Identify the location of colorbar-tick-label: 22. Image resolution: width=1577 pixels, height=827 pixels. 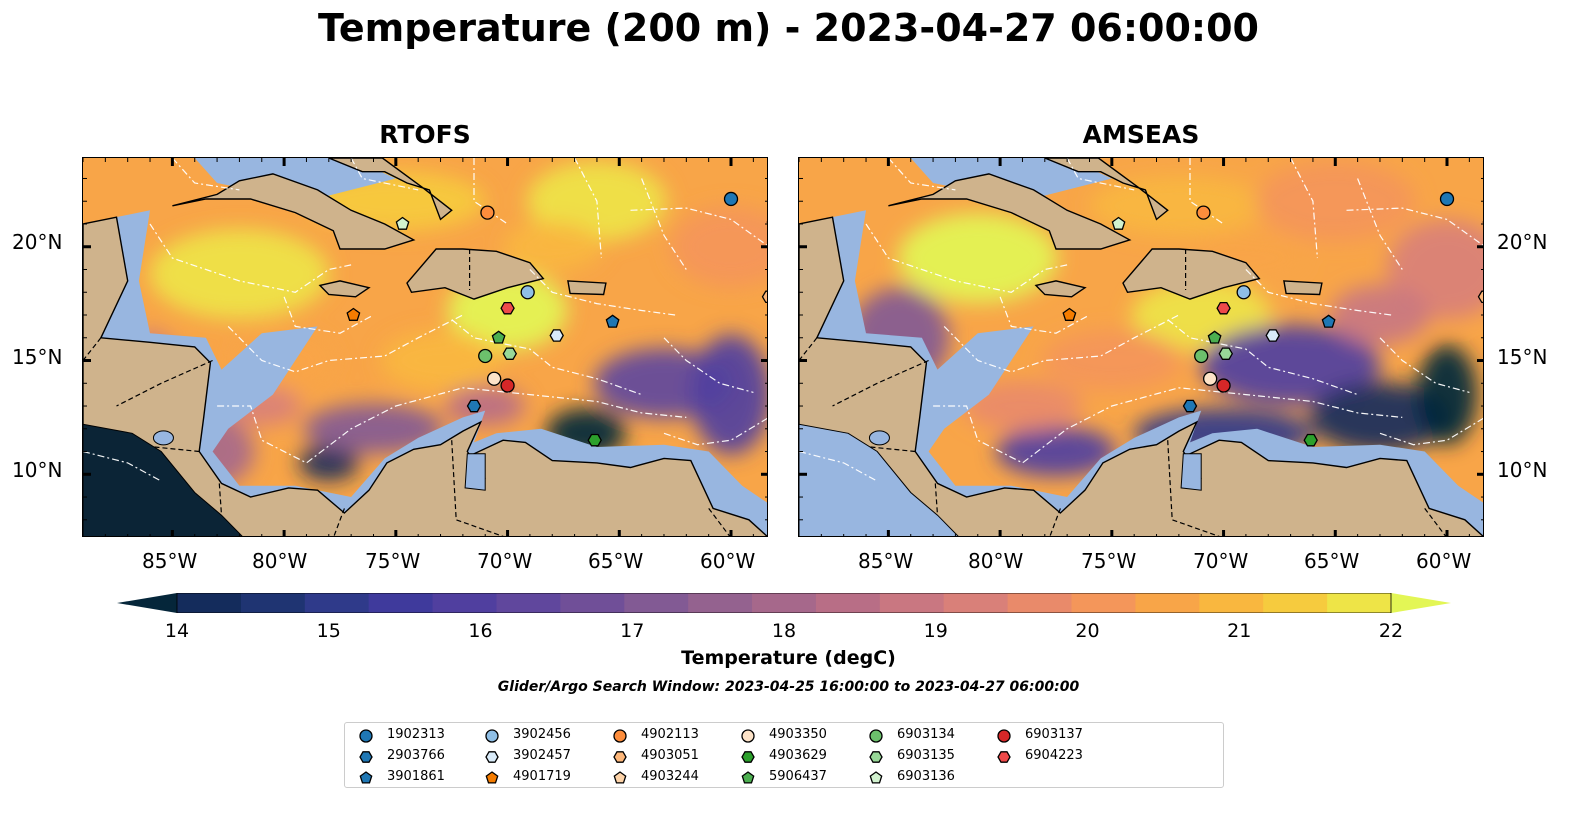
(1391, 631).